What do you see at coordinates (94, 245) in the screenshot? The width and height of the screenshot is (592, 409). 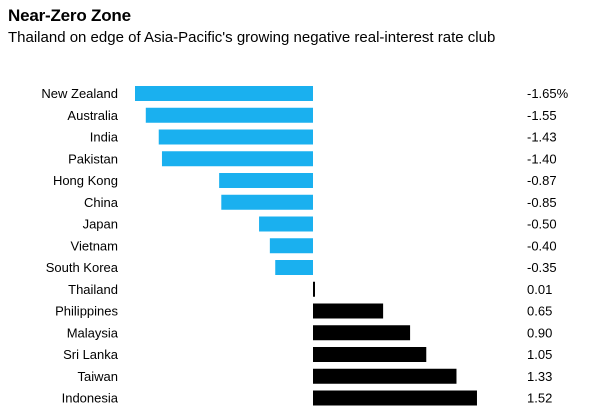 I see `category-label-vietnam: Vietnam` at bounding box center [94, 245].